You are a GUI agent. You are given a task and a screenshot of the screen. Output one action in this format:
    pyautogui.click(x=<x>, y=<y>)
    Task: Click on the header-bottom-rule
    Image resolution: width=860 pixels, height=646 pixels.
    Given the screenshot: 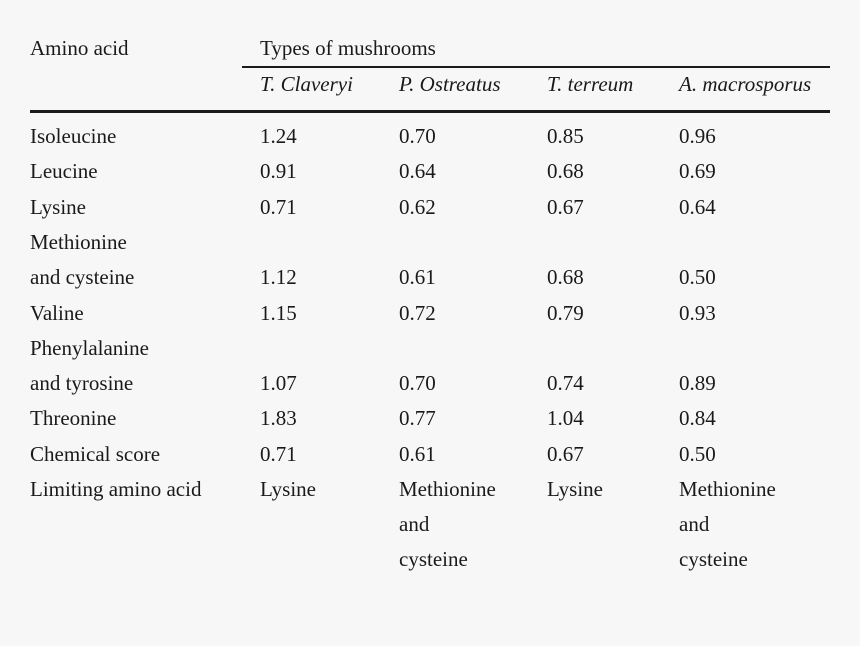 What is the action you would take?
    pyautogui.click(x=430, y=111)
    